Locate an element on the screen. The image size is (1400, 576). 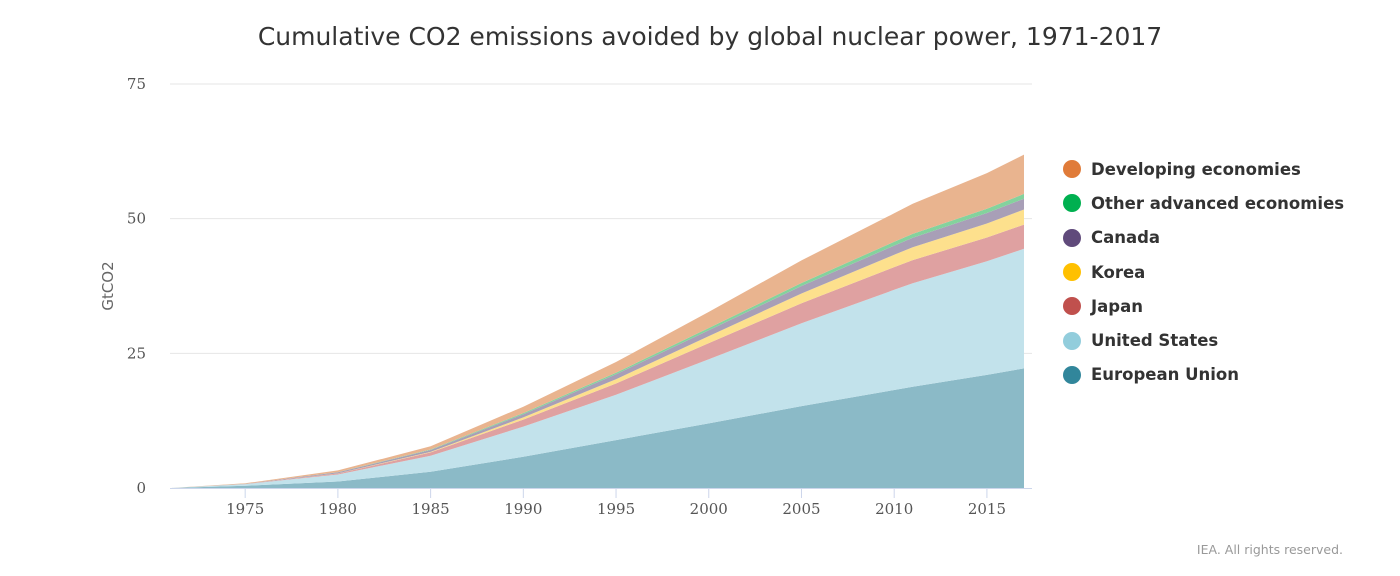
legend-label: European Union is located at coordinates (1165, 375).